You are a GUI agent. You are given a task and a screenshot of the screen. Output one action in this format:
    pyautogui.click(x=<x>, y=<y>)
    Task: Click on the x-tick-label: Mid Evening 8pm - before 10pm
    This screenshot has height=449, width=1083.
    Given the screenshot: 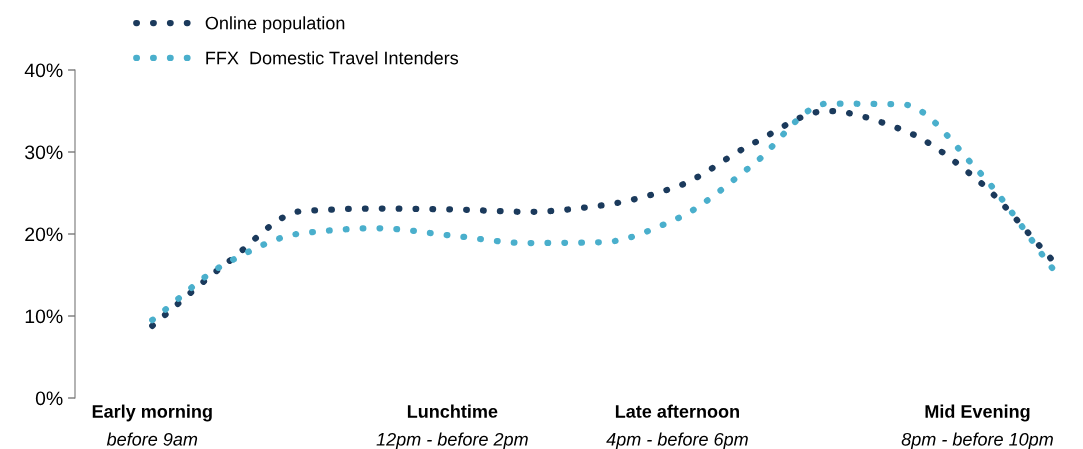 What is the action you would take?
    pyautogui.click(x=977, y=426)
    